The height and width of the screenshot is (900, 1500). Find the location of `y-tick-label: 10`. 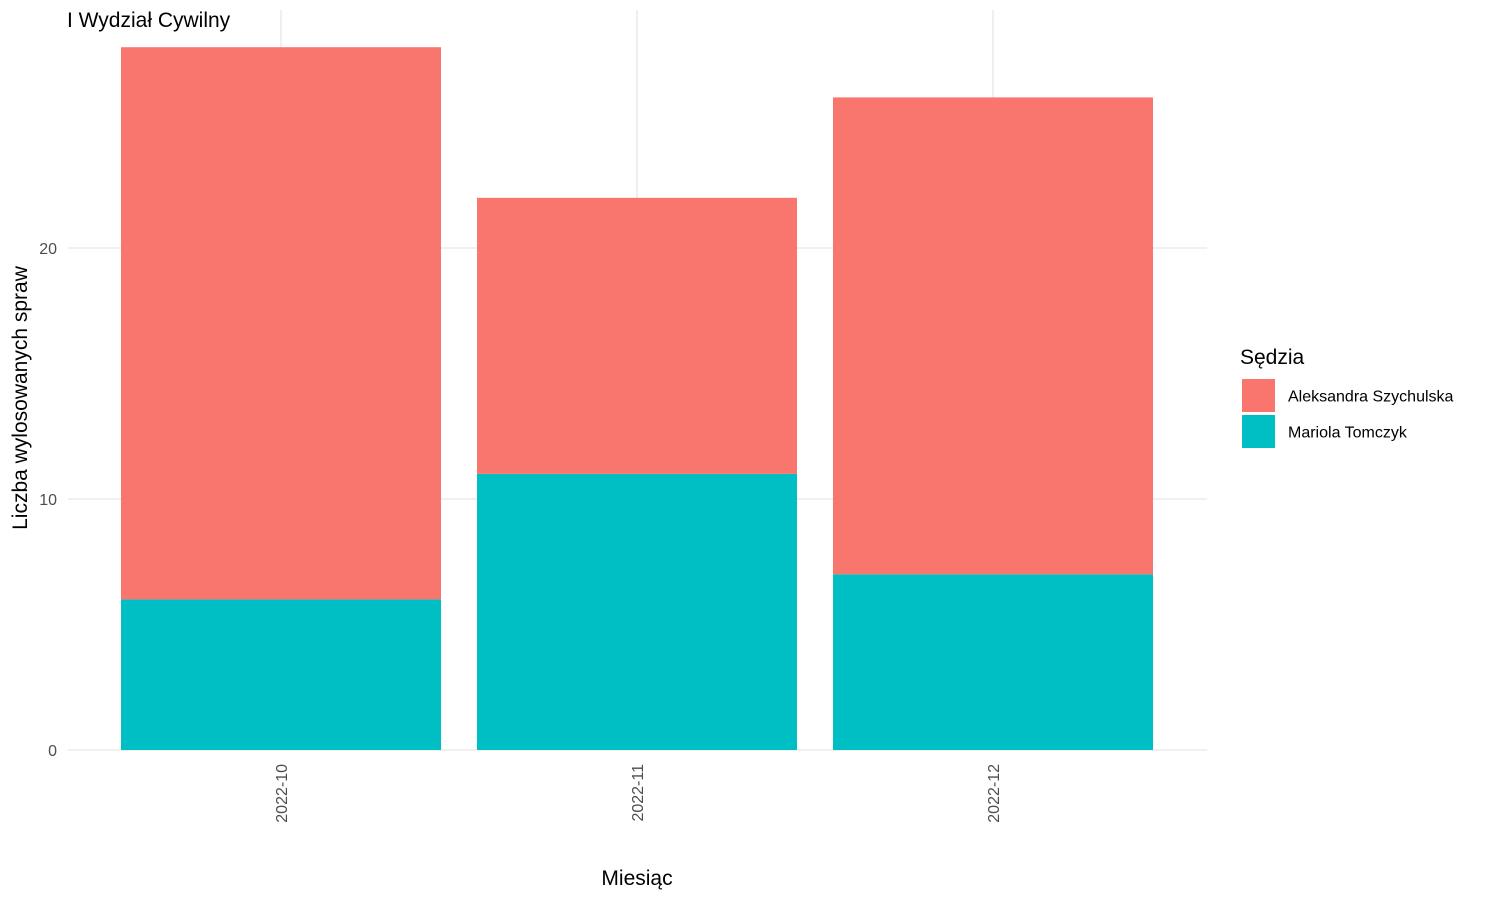

y-tick-label: 10 is located at coordinates (48, 500).